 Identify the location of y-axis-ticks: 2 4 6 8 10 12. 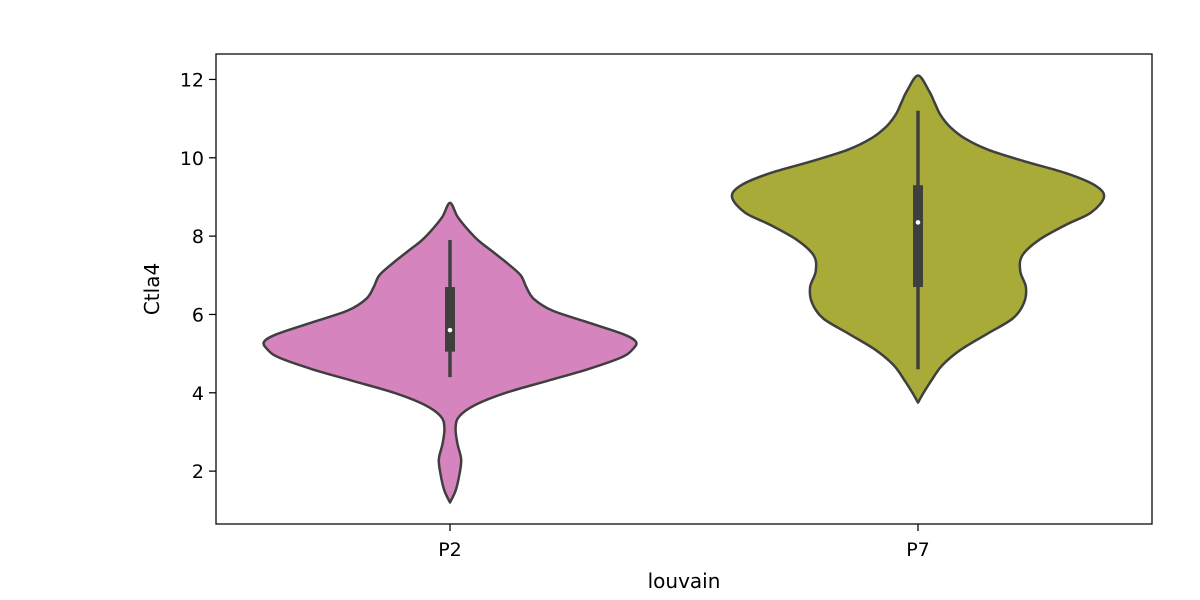
(198, 276).